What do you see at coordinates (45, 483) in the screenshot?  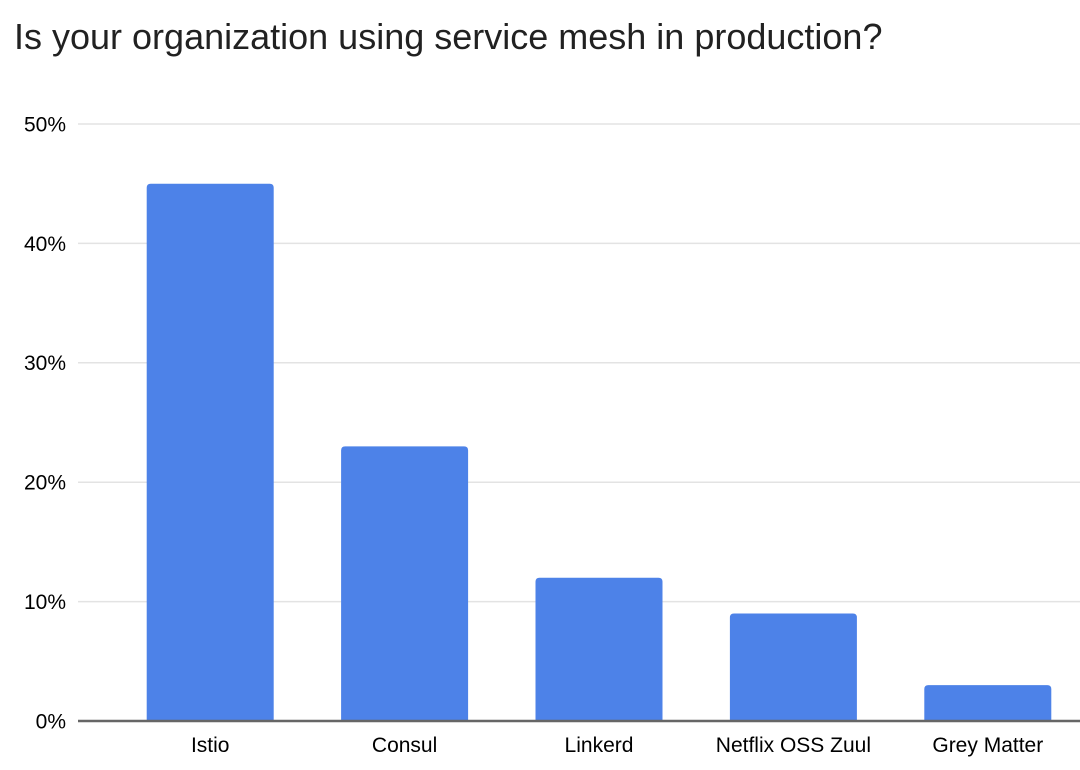 I see `y-tick-label: 20%` at bounding box center [45, 483].